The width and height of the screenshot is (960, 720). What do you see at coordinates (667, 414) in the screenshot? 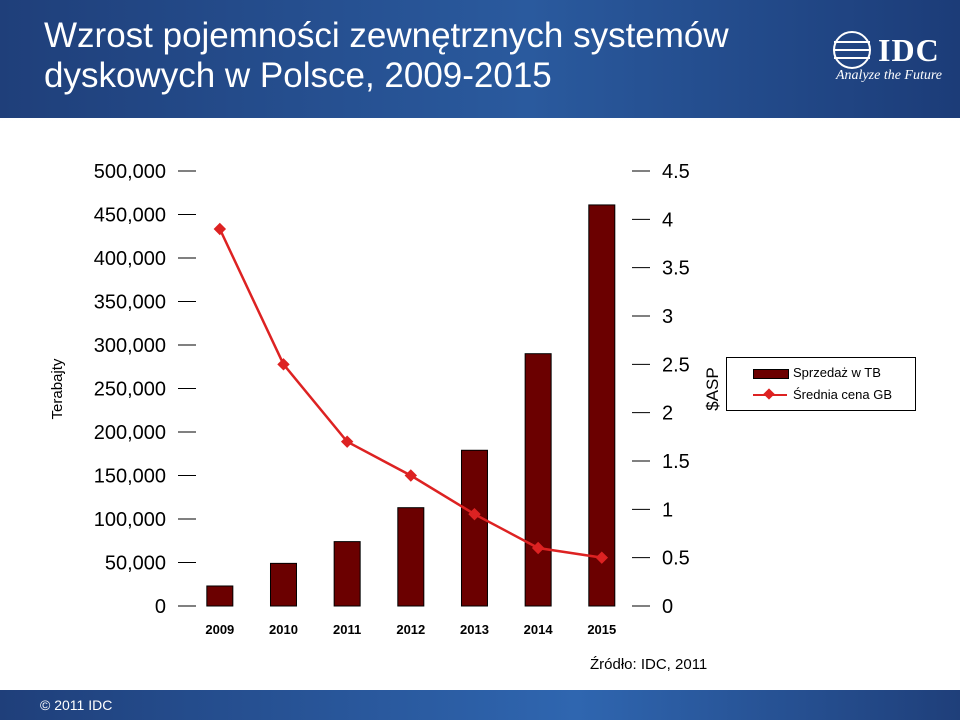
I see `y2-tick-label: 2` at bounding box center [667, 414].